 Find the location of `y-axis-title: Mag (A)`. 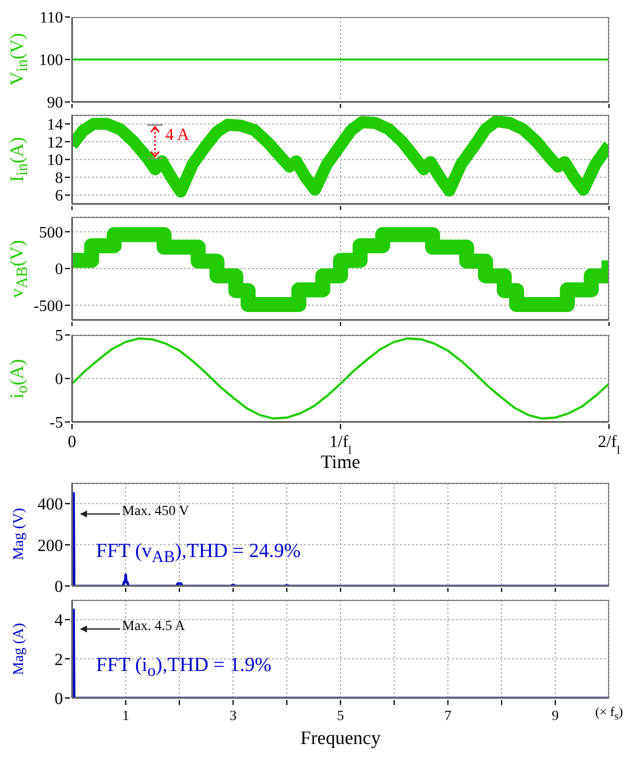

y-axis-title: Mag (A) is located at coordinates (18, 649).